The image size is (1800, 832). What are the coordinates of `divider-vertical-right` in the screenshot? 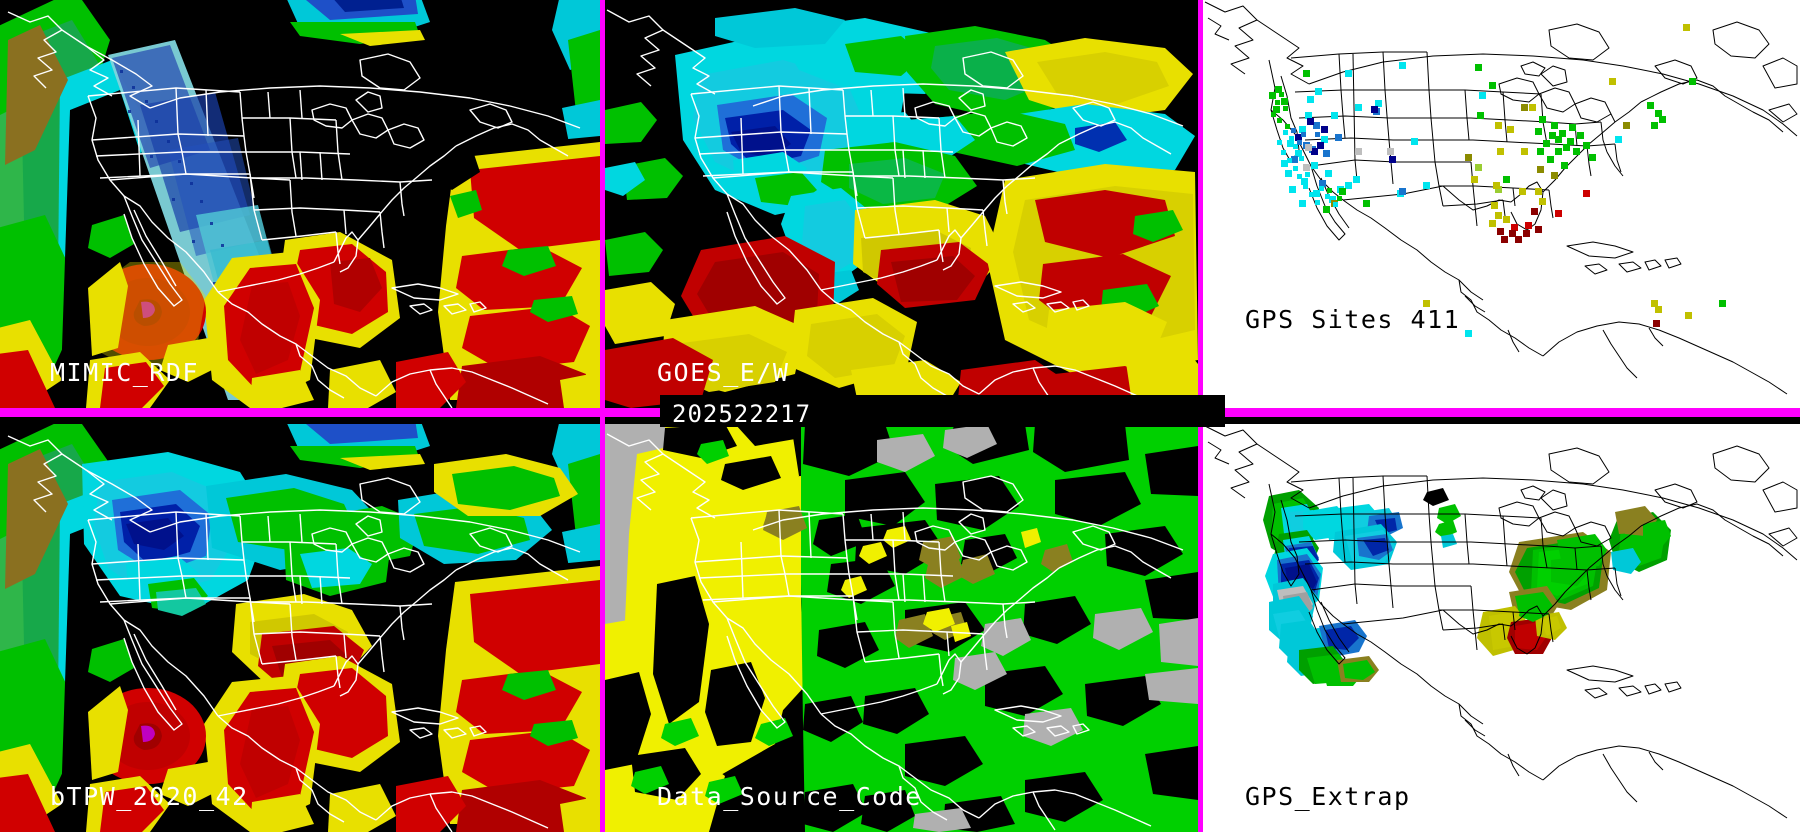 It's located at (1200, 204).